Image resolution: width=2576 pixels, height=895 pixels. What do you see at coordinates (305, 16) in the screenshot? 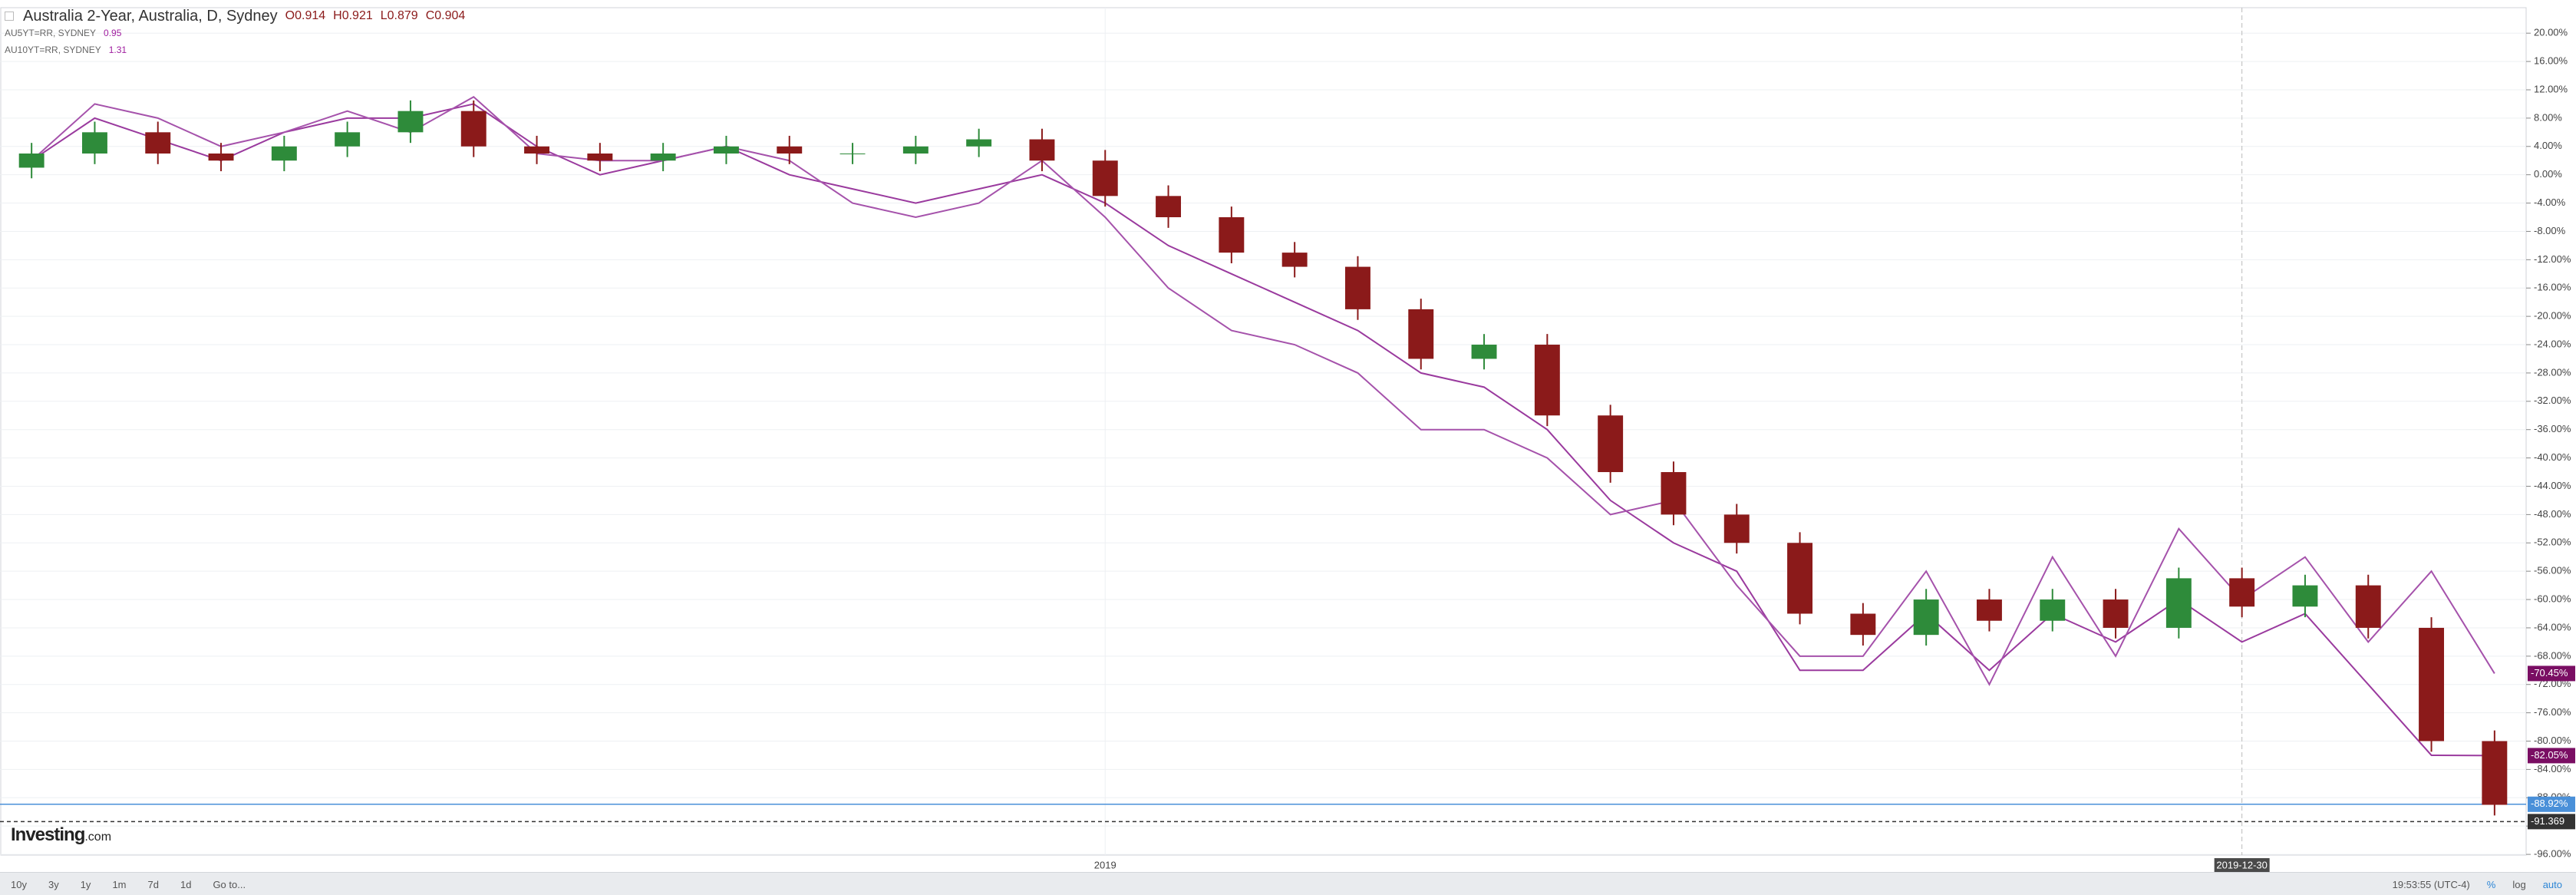
I see `ohlc: O0.914` at bounding box center [305, 16].